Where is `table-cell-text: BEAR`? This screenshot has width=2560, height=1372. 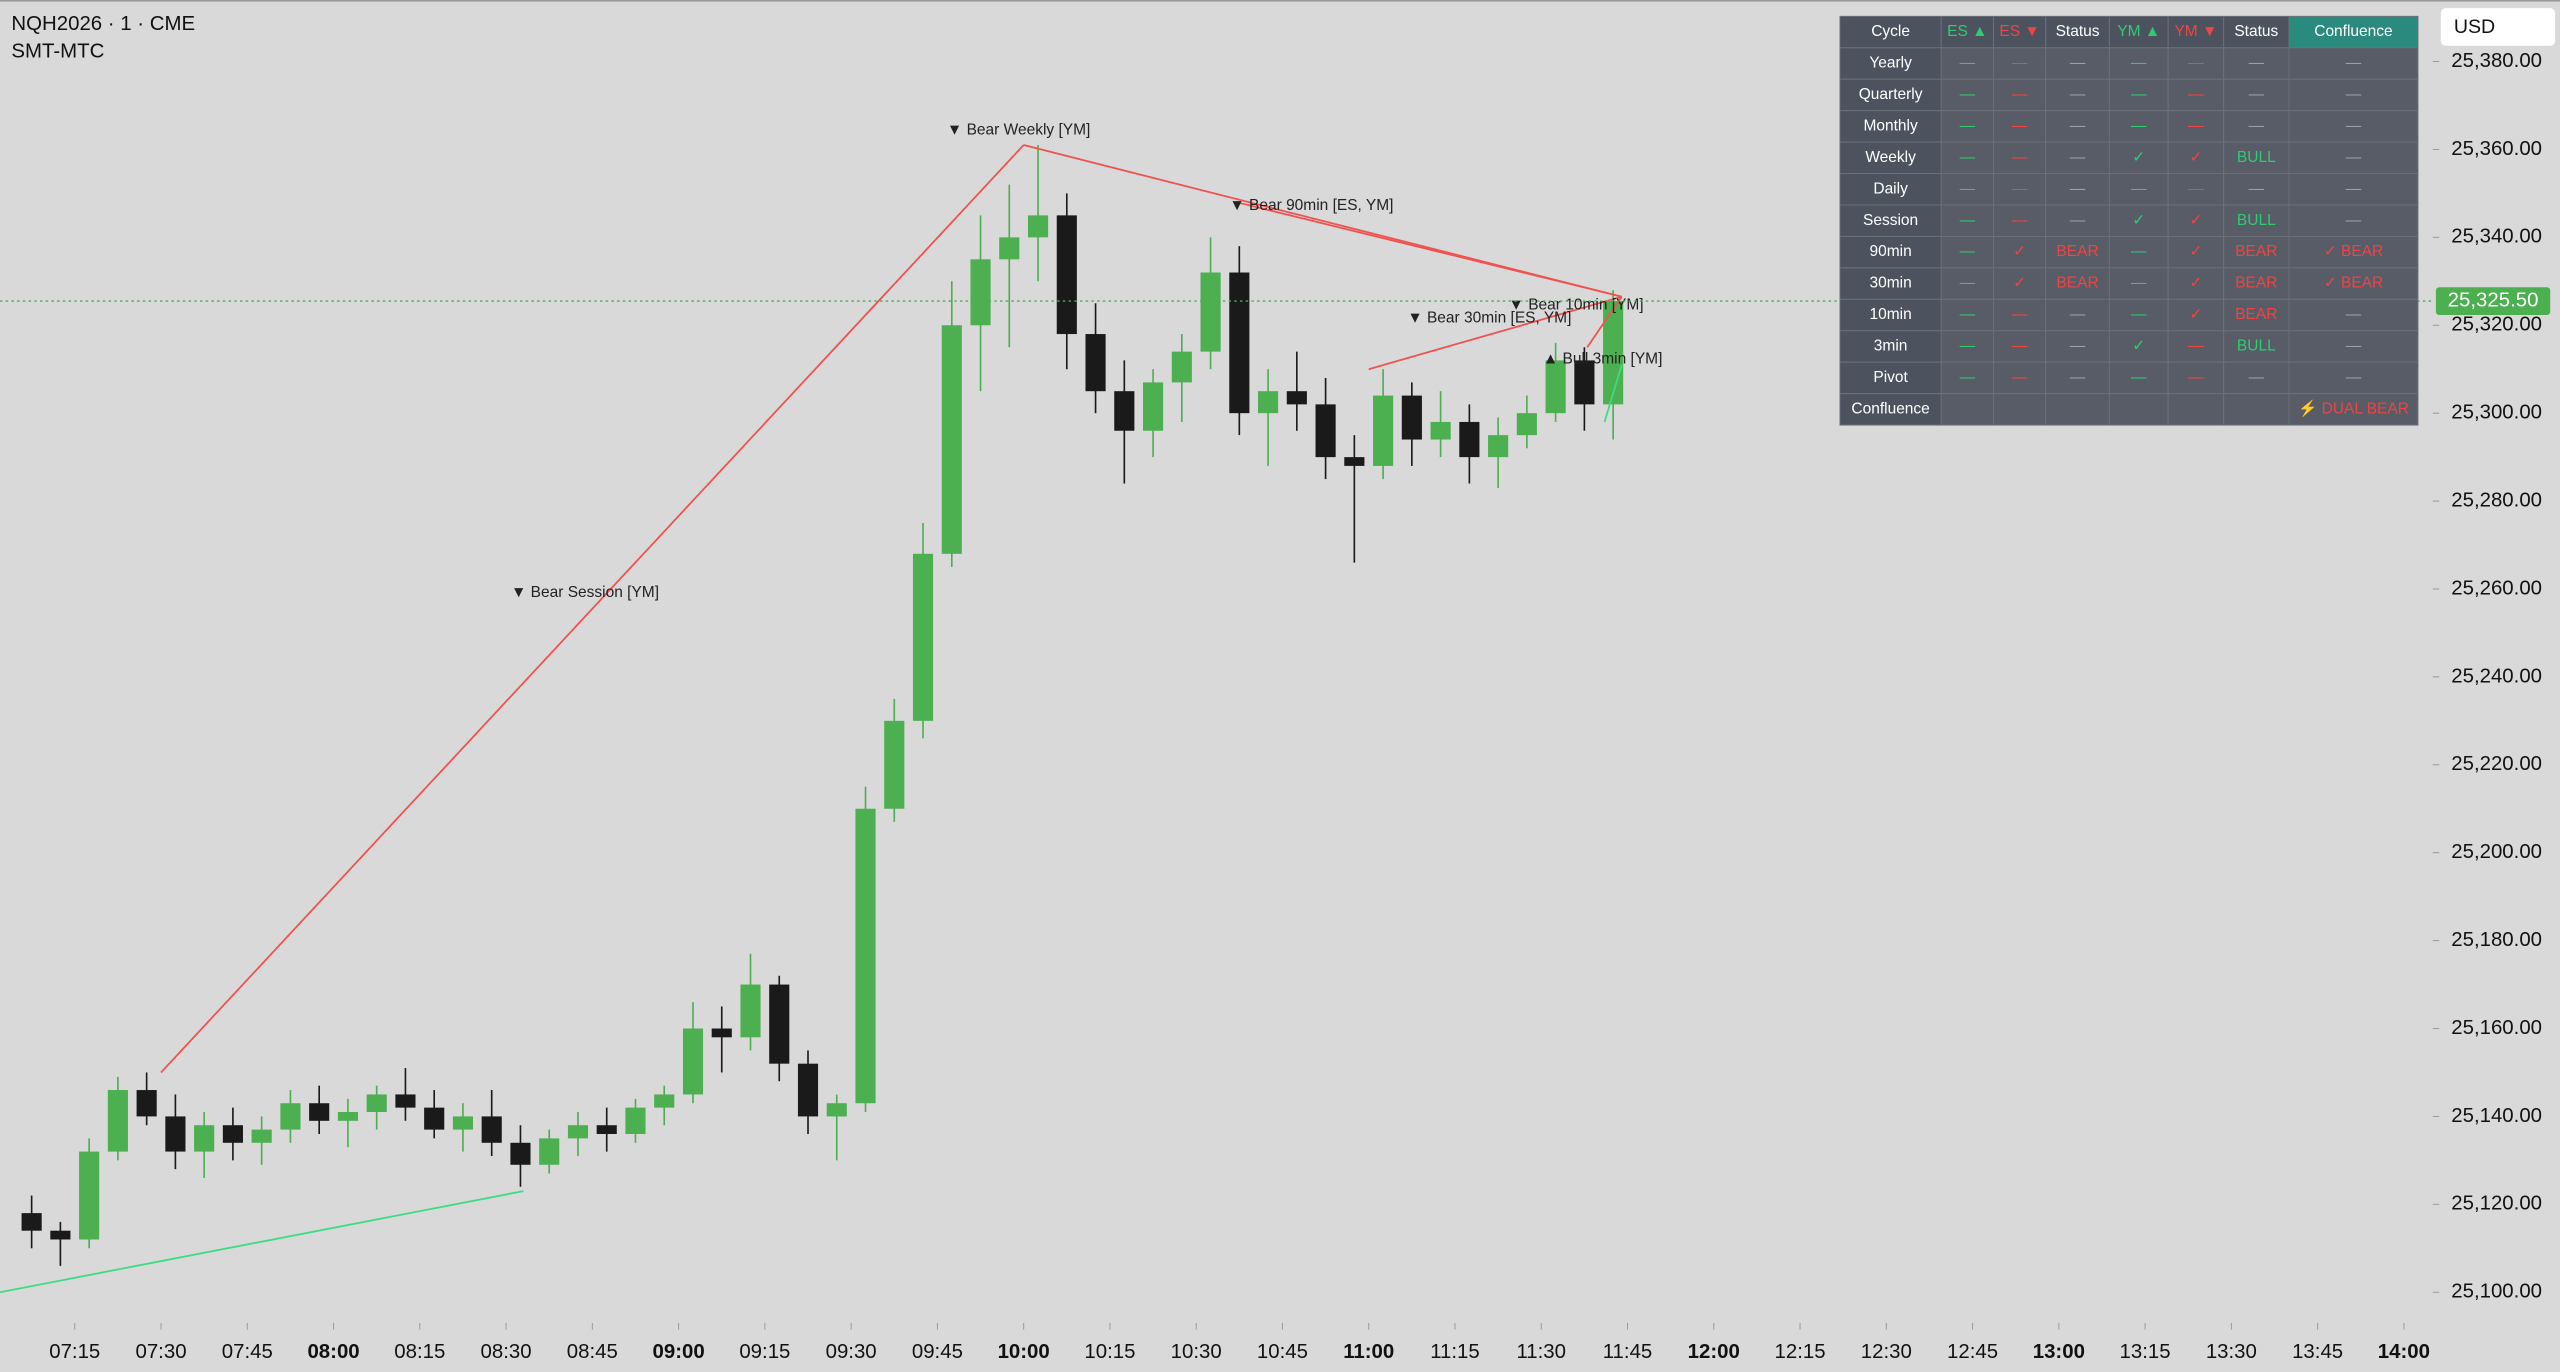 table-cell-text: BEAR is located at coordinates (2077, 251).